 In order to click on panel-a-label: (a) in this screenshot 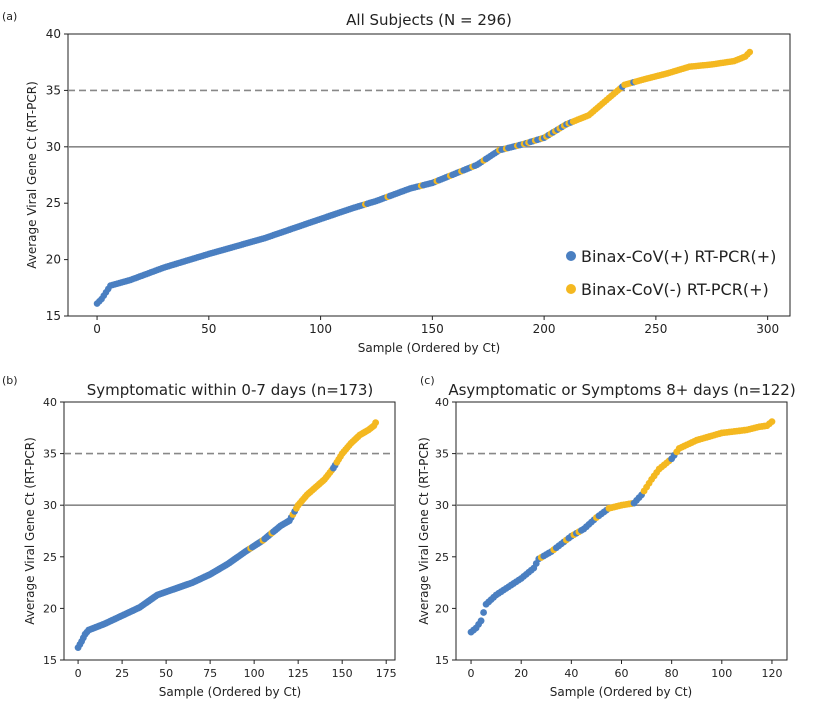, I will do `click(9, 16)`.